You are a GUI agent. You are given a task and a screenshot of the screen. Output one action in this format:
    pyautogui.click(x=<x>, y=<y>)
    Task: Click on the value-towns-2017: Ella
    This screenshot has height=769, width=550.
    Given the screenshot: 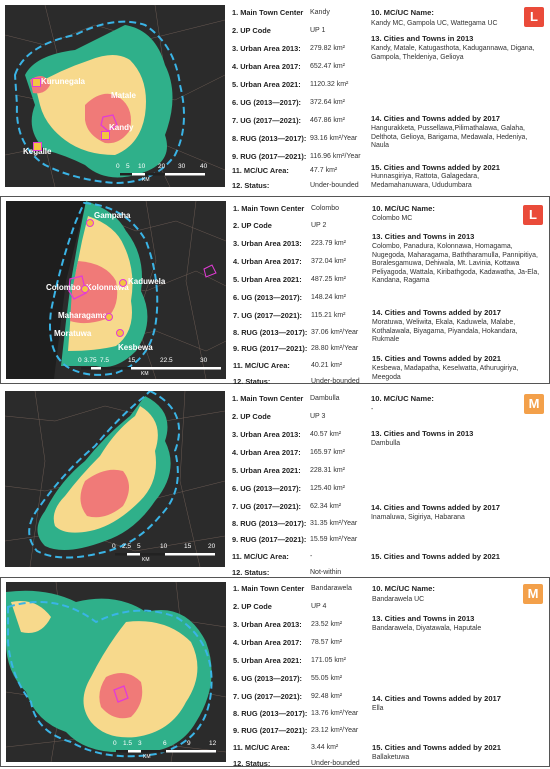 What is the action you would take?
    pyautogui.click(x=378, y=708)
    